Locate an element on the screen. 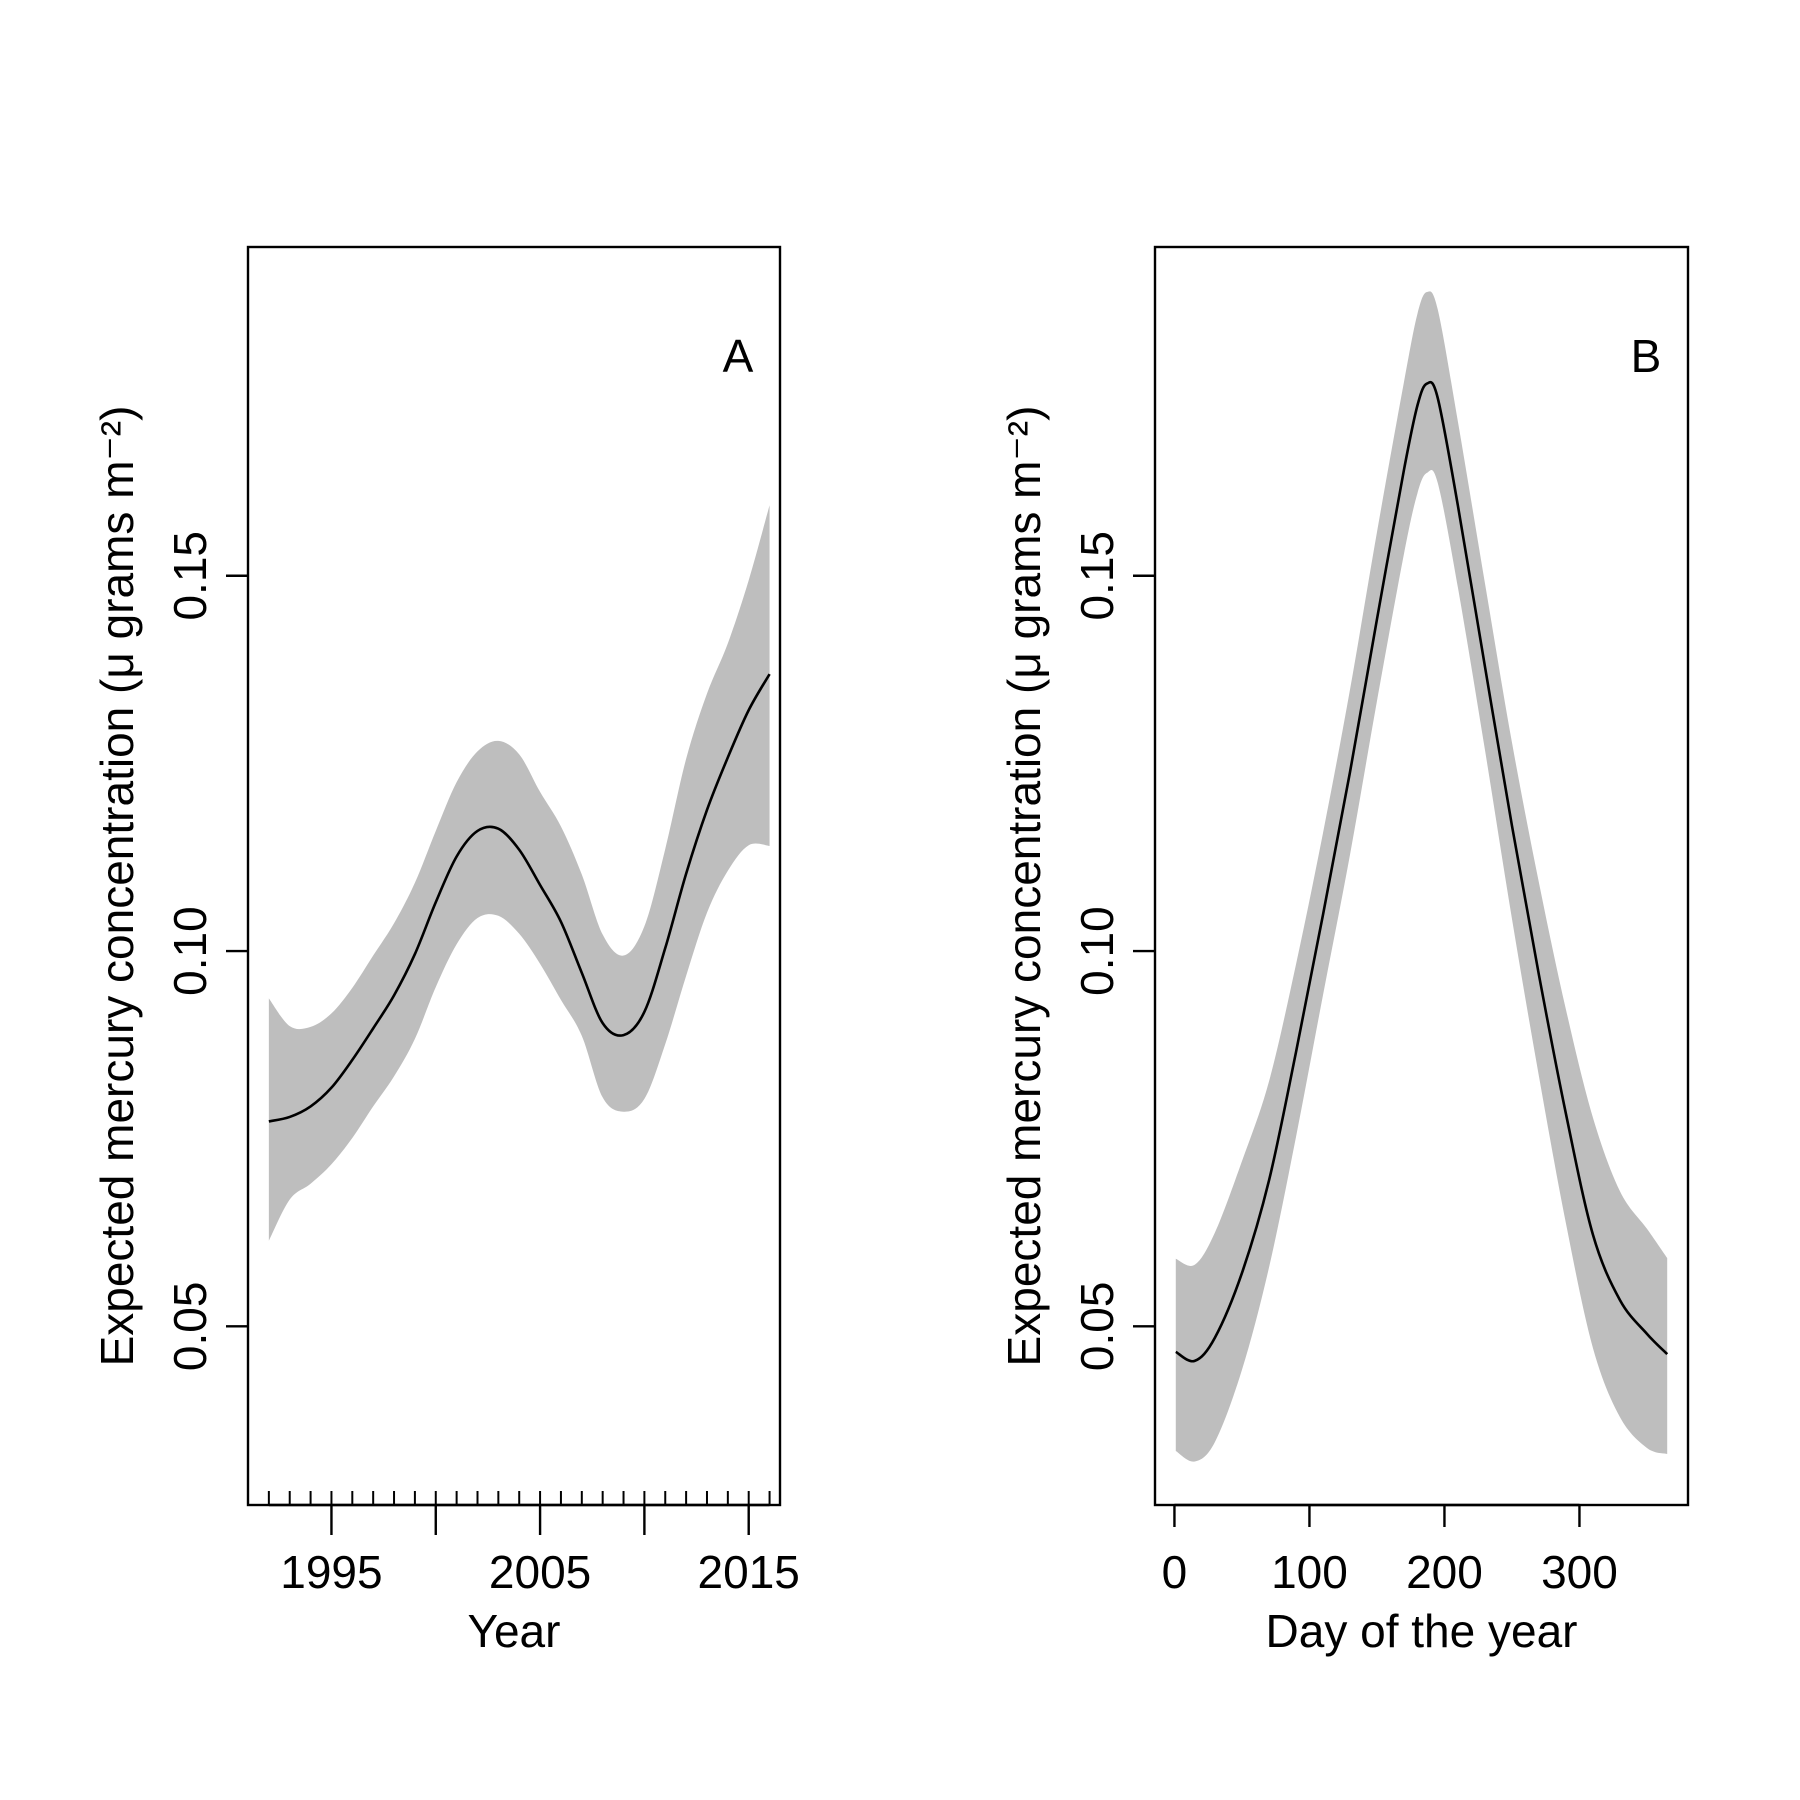 The image size is (1800, 1800). panel-b-fit-line is located at coordinates (1422, 871).